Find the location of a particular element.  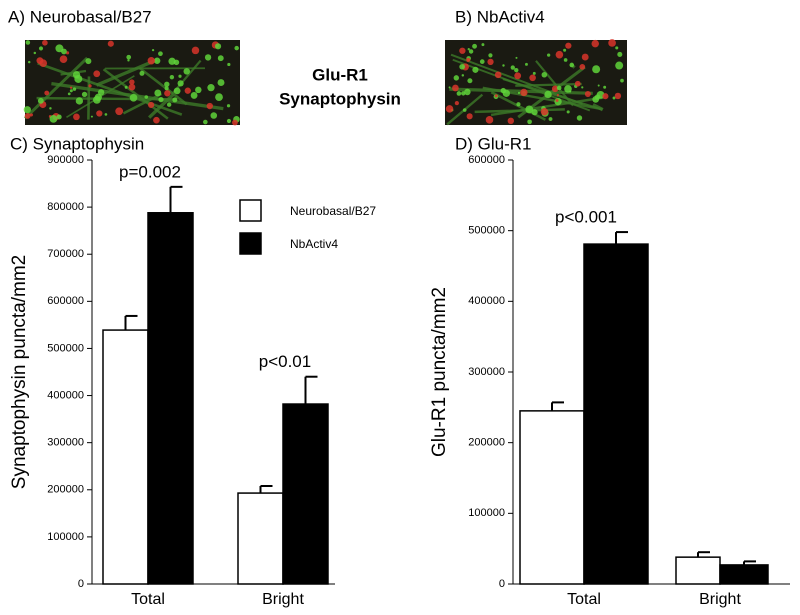

y-tick-label: 100000 is located at coordinates (486, 513).